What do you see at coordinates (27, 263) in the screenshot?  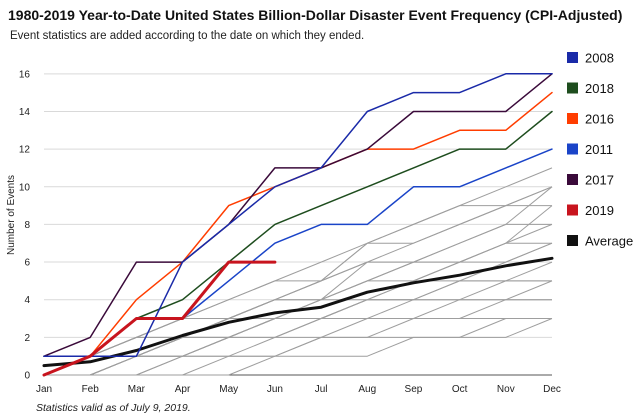 I see `y-tick-label: 6` at bounding box center [27, 263].